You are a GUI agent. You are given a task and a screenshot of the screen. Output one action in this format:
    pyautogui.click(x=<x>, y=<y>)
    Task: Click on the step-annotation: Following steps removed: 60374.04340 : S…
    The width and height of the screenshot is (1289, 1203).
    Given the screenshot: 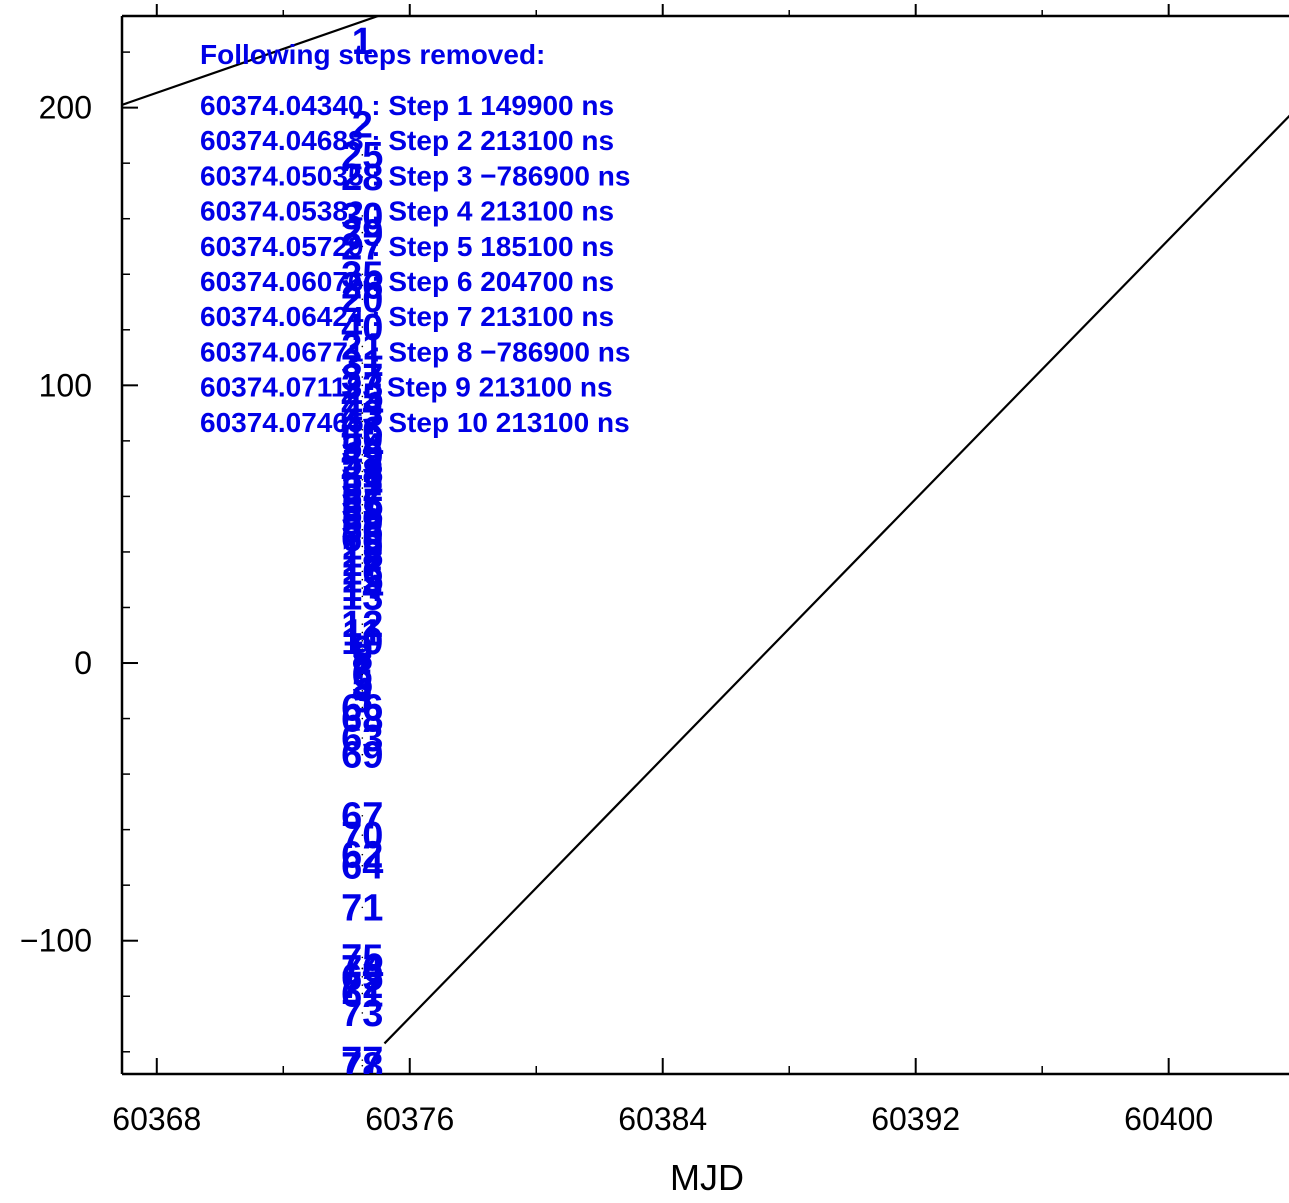 What is the action you would take?
    pyautogui.click(x=415, y=238)
    